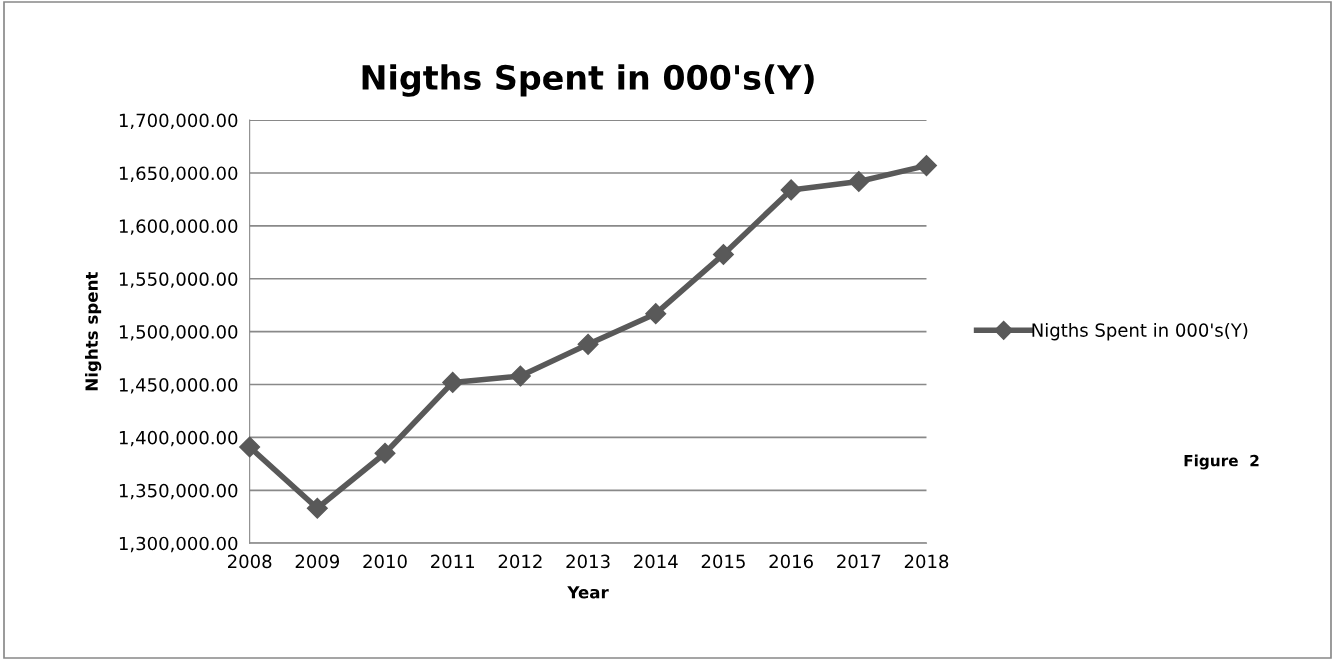  What do you see at coordinates (93, 331) in the screenshot?
I see `y-axis-title: Nights spent` at bounding box center [93, 331].